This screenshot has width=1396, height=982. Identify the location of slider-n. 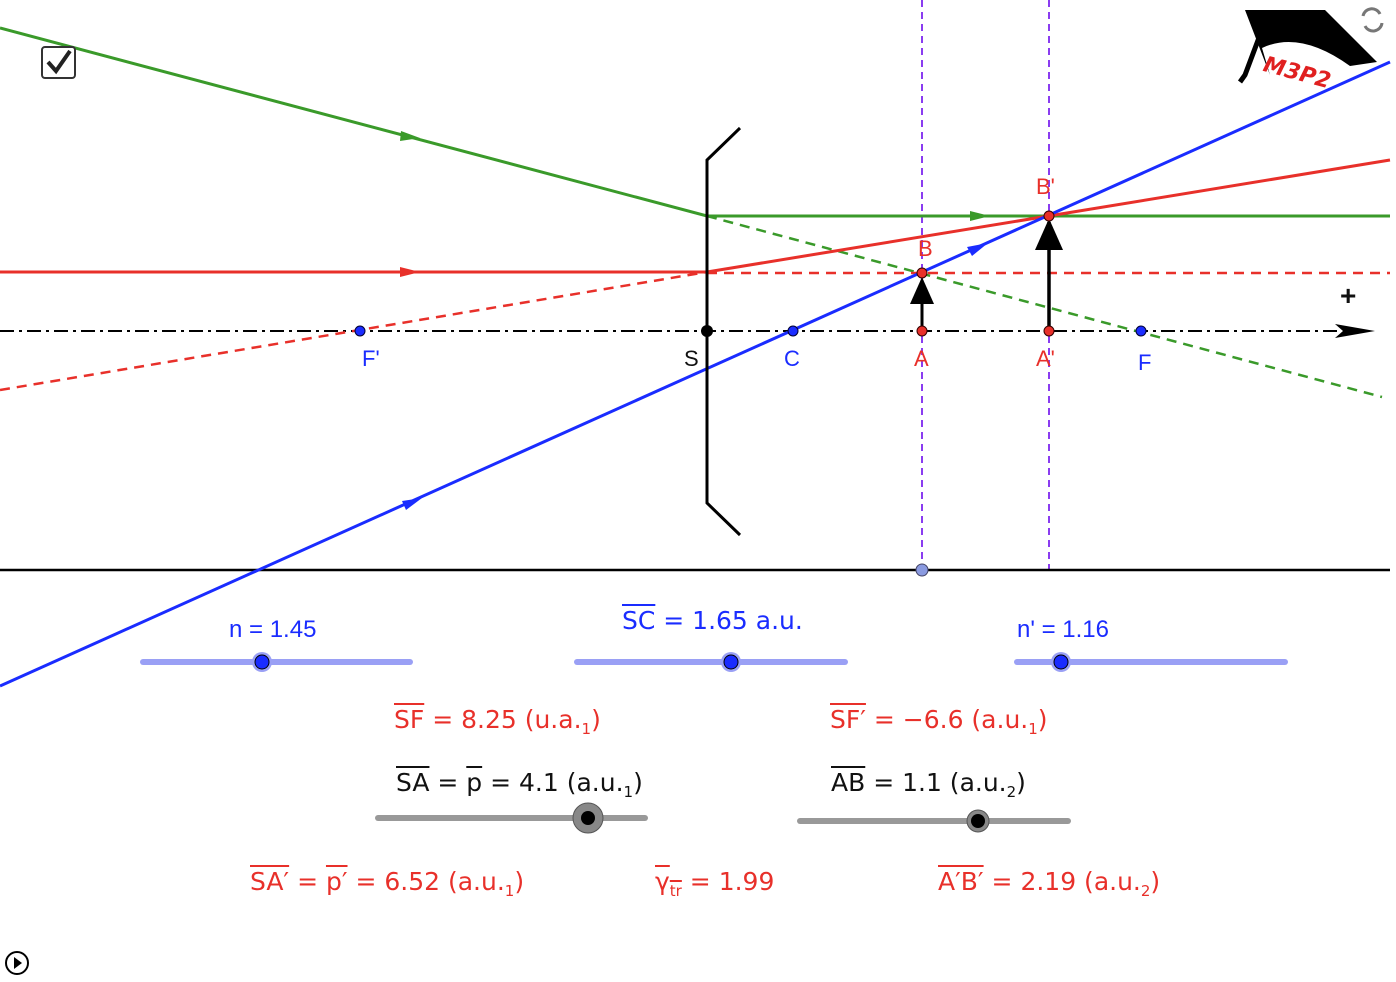
(276, 662).